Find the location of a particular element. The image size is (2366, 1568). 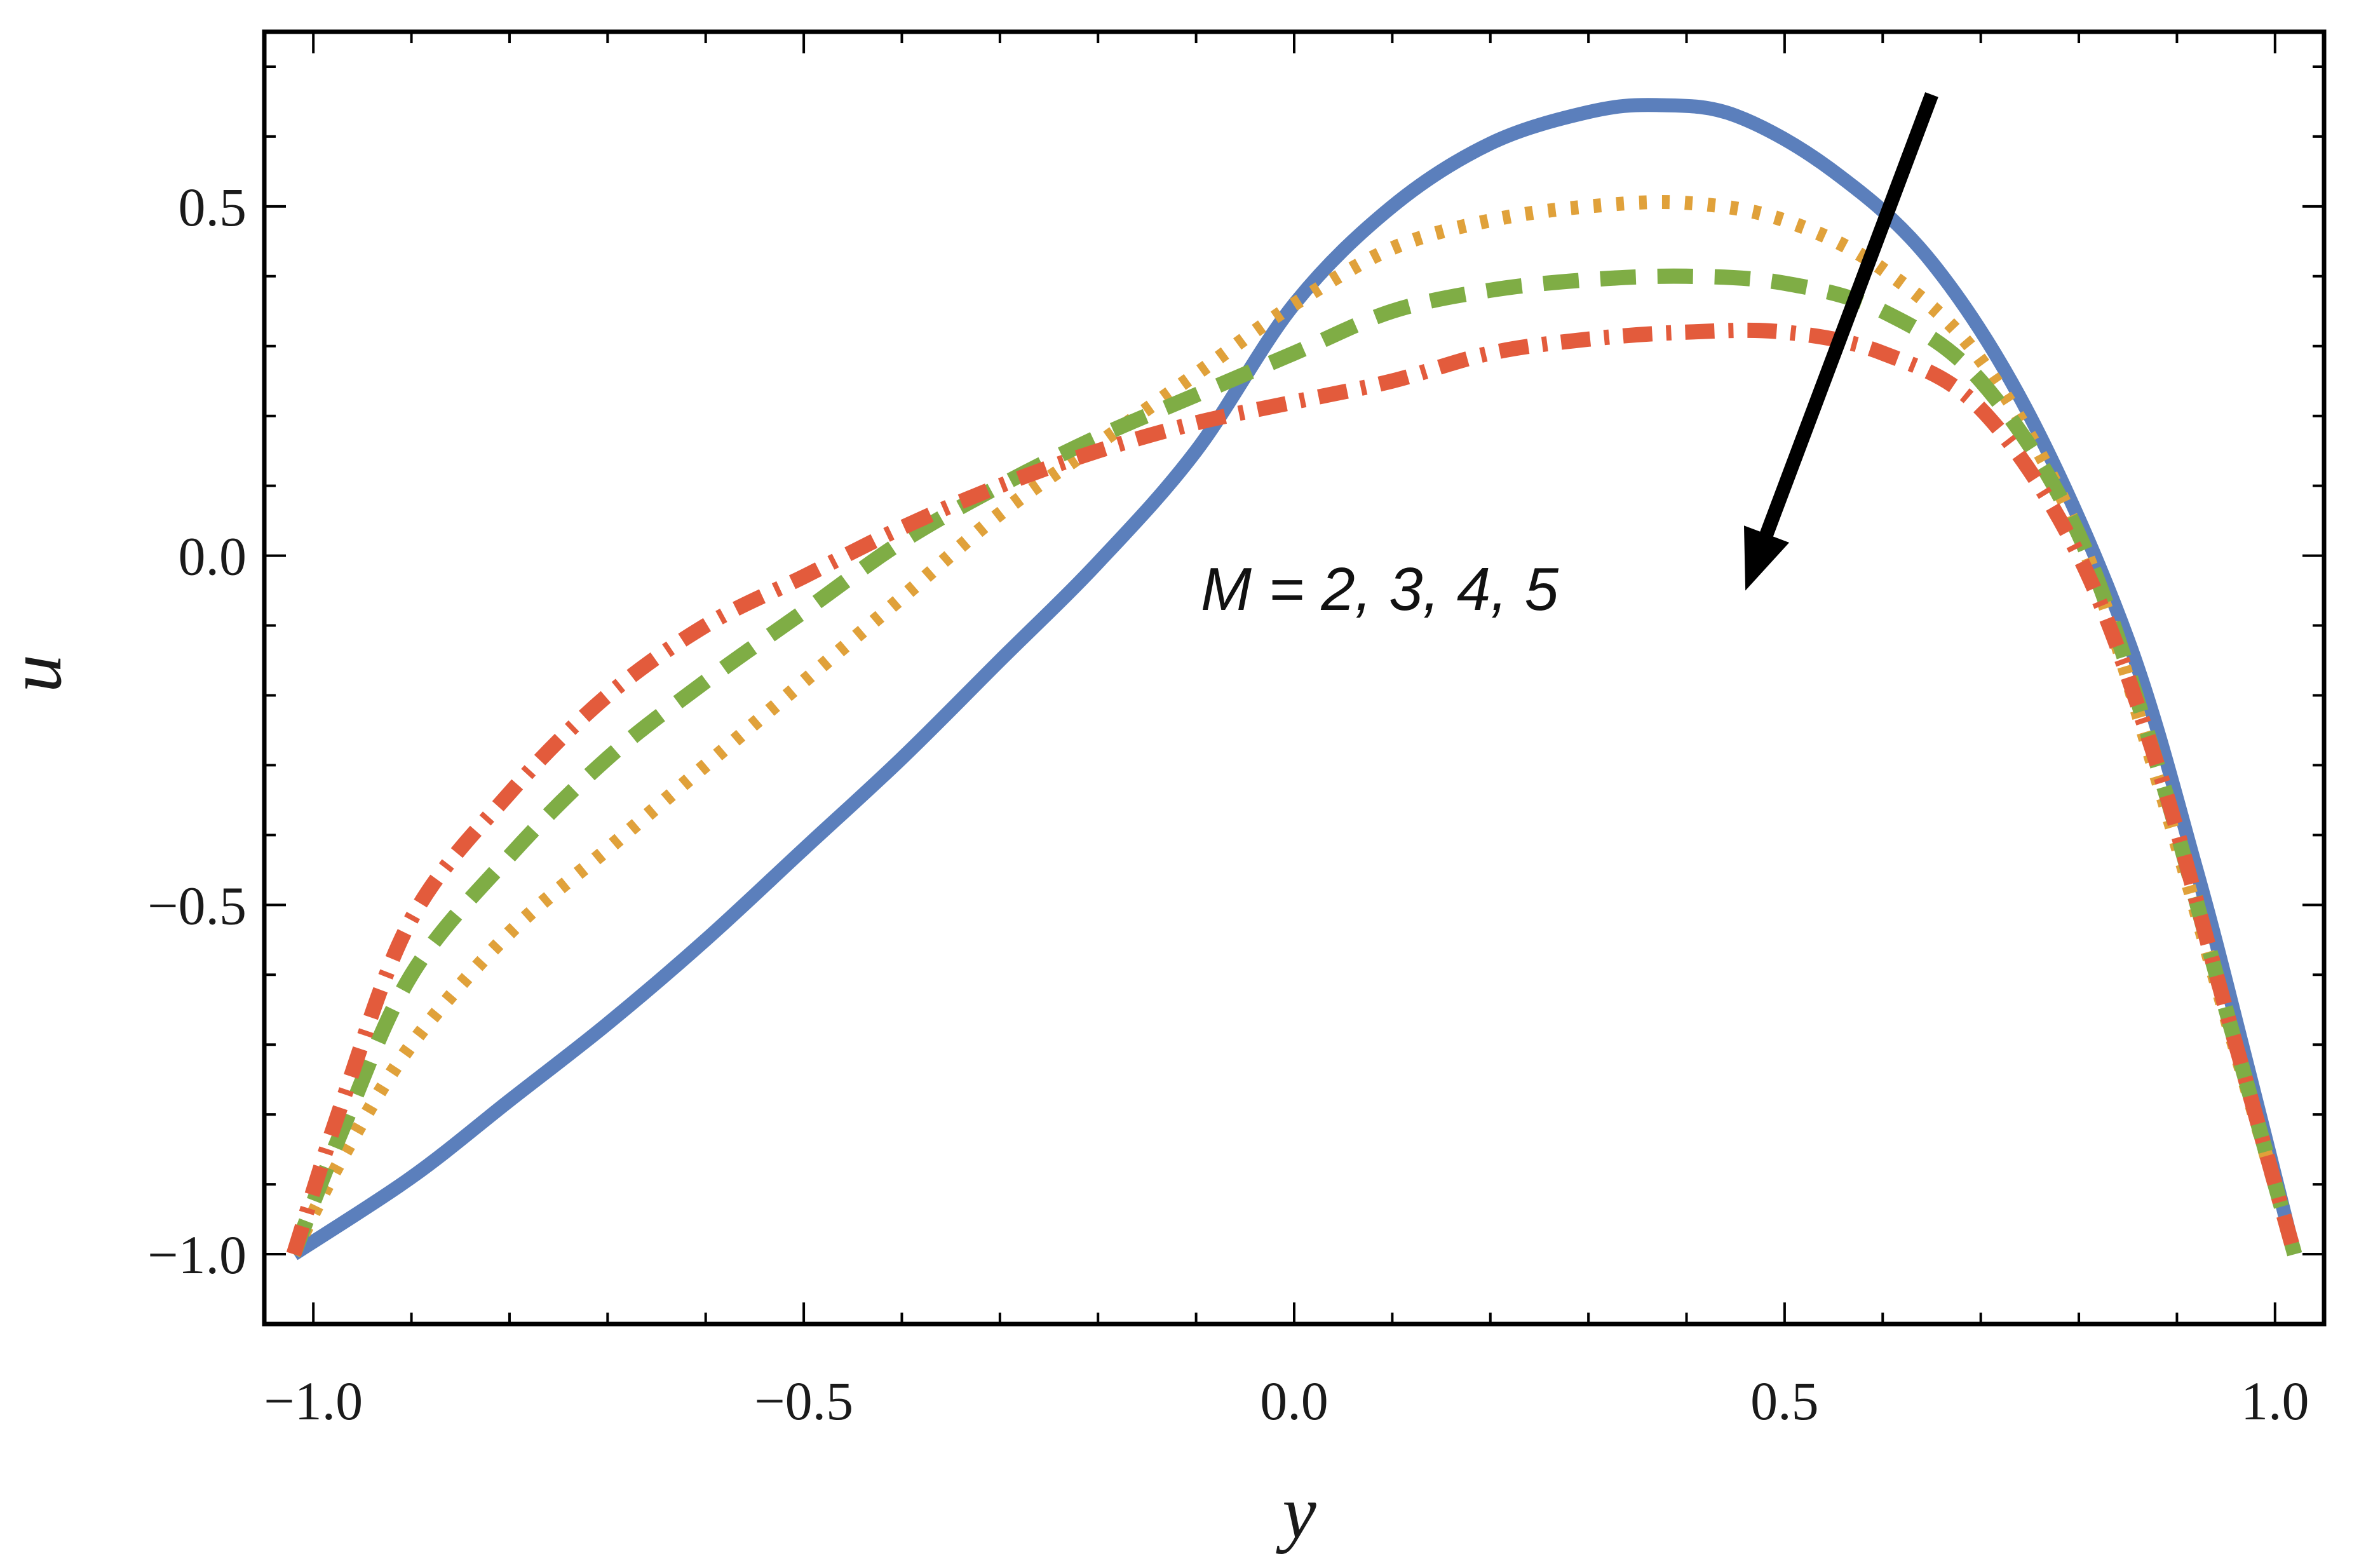

x-tick-label: 0.5 is located at coordinates (1784, 1400).